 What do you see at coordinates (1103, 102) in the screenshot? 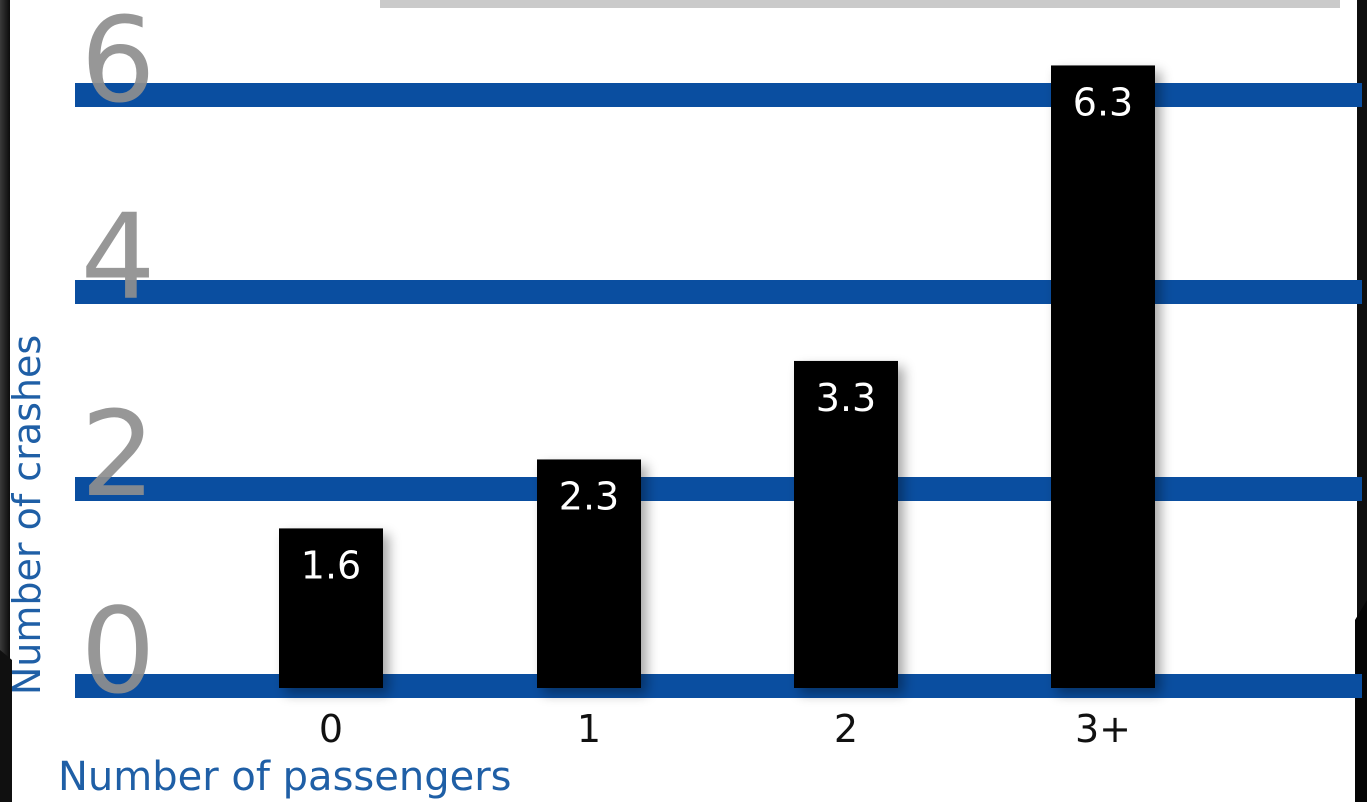
I see `value-label: 6.3` at bounding box center [1103, 102].